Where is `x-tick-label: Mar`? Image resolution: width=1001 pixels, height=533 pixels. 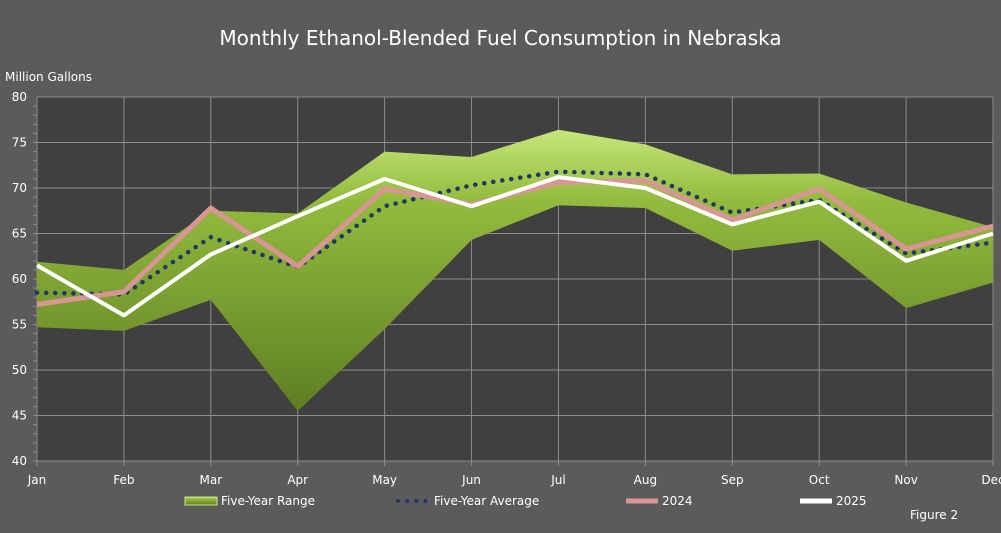 x-tick-label: Mar is located at coordinates (210, 480).